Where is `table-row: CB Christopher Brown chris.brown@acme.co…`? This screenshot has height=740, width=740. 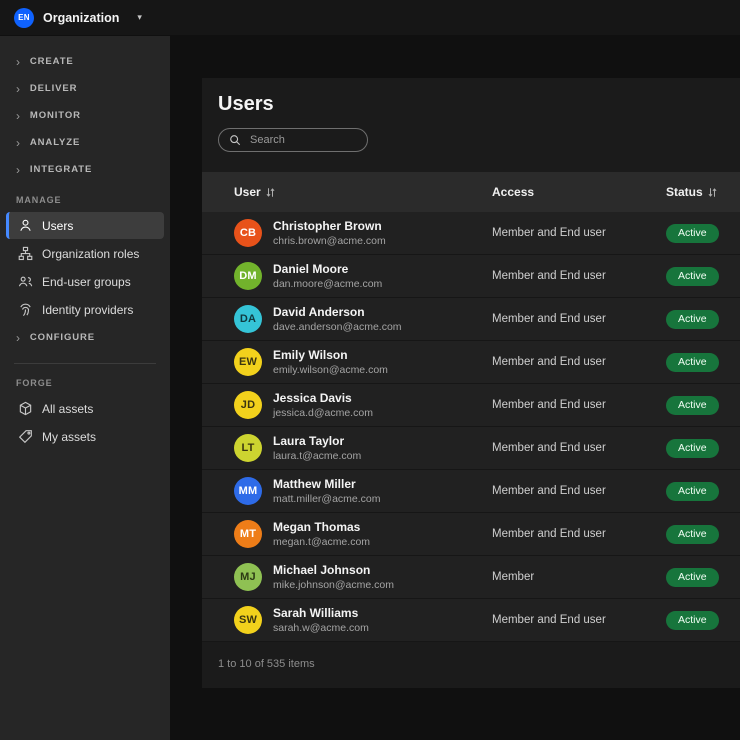
table-row: CB Christopher Brown chris.brown@acme.co… is located at coordinates (471, 233).